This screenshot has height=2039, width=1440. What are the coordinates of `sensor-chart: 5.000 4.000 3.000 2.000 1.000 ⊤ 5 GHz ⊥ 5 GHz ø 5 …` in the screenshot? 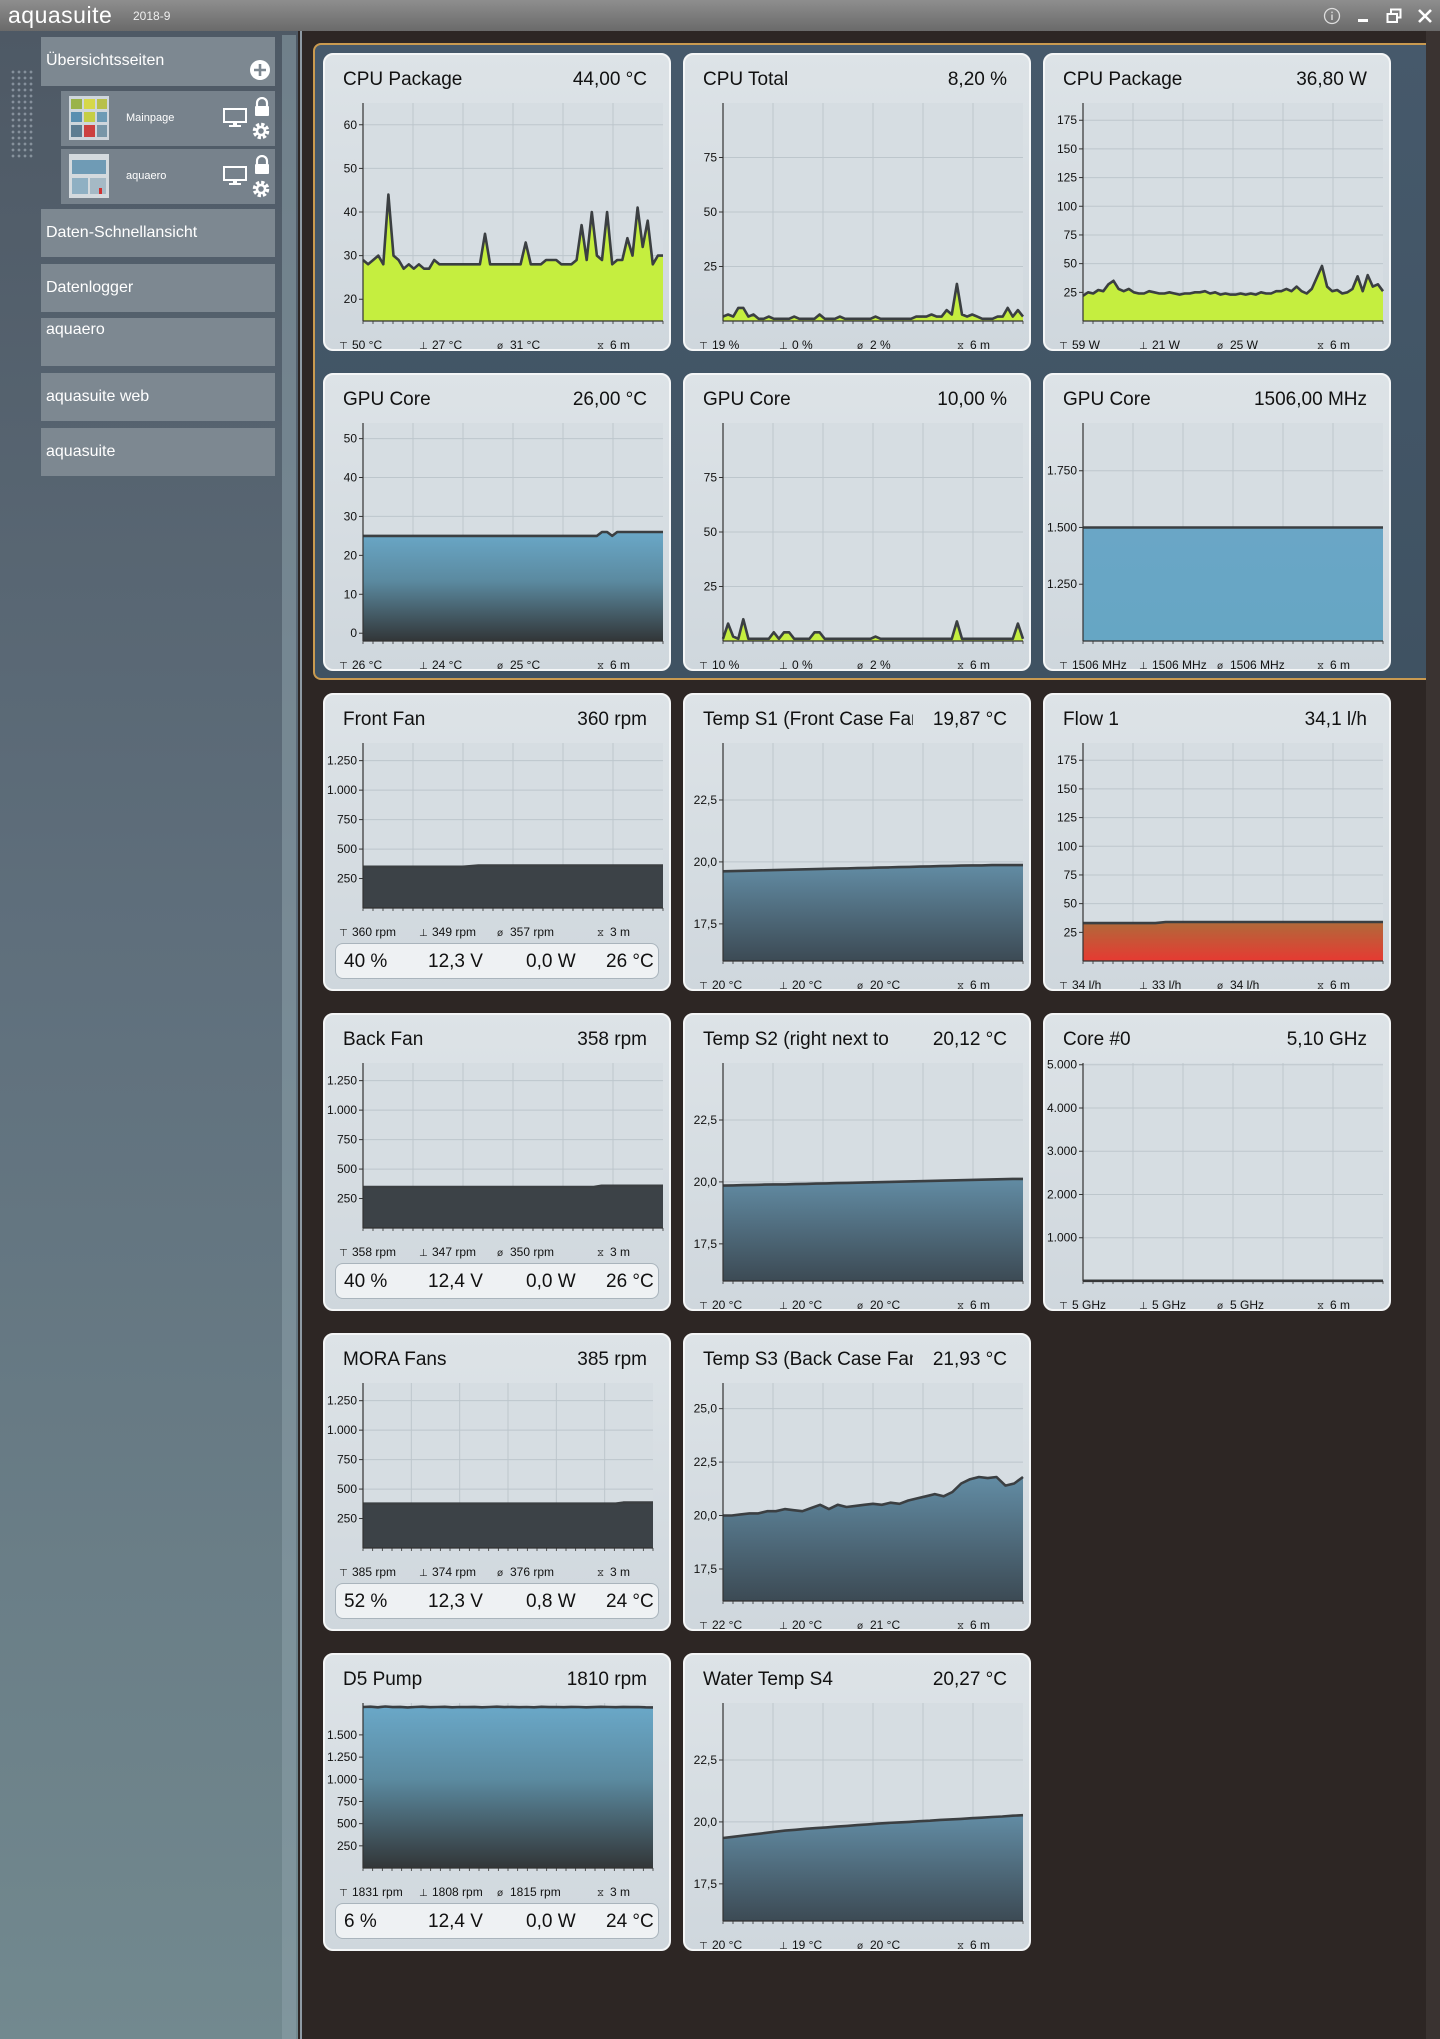 It's located at (1215, 1183).